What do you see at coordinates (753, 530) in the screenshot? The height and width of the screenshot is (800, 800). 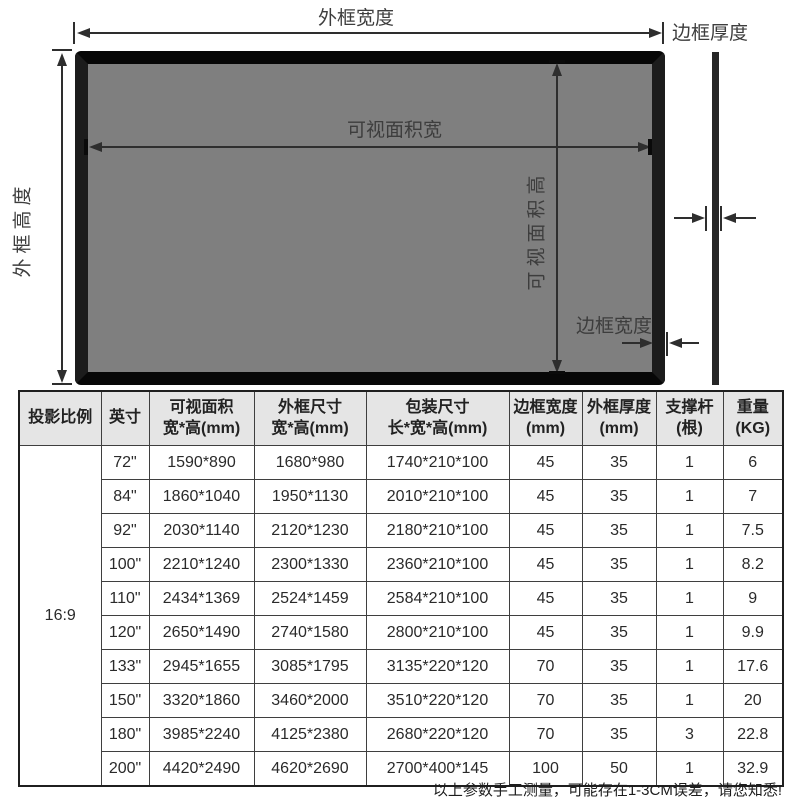 I see `cell-weight: 7.5` at bounding box center [753, 530].